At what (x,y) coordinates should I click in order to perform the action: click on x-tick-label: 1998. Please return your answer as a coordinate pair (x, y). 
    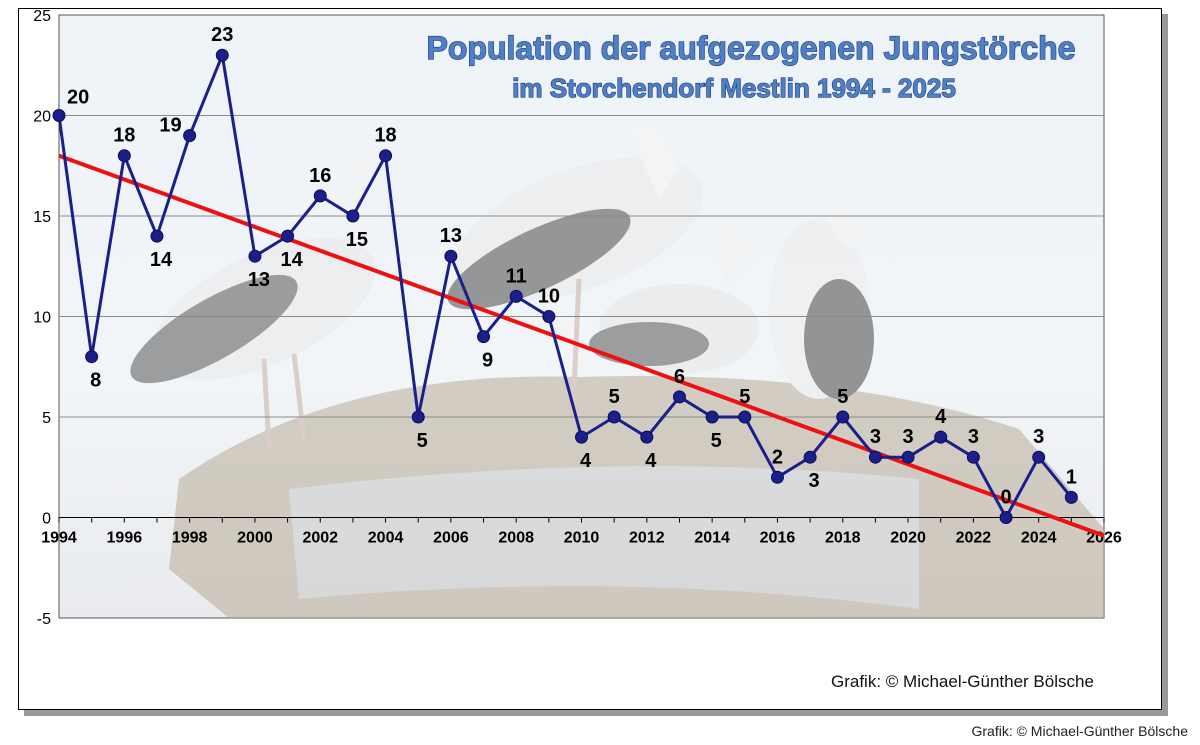
    Looking at the image, I should click on (190, 538).